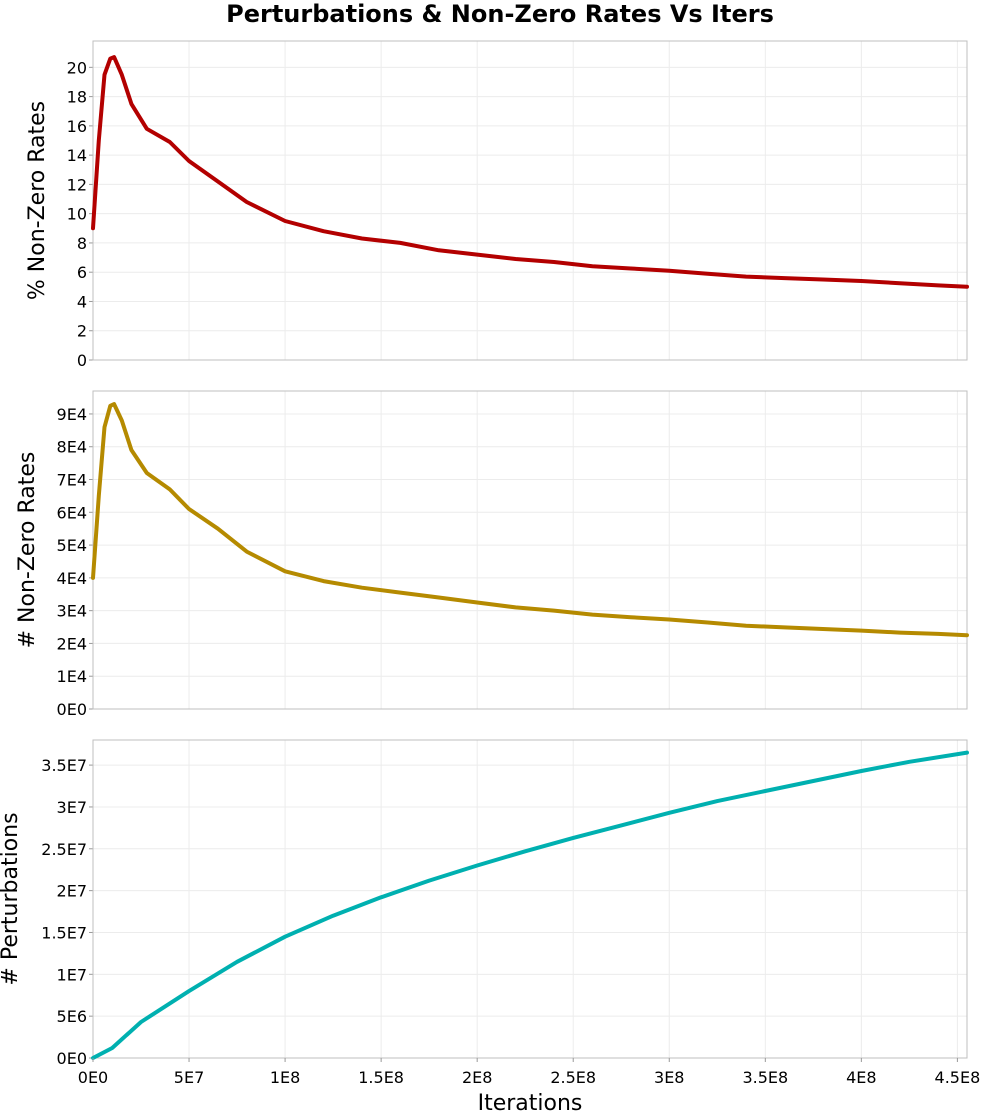 The image size is (1000, 1120). Describe the element at coordinates (72, 807) in the screenshot. I see `y-tick-label: 3E7` at that location.